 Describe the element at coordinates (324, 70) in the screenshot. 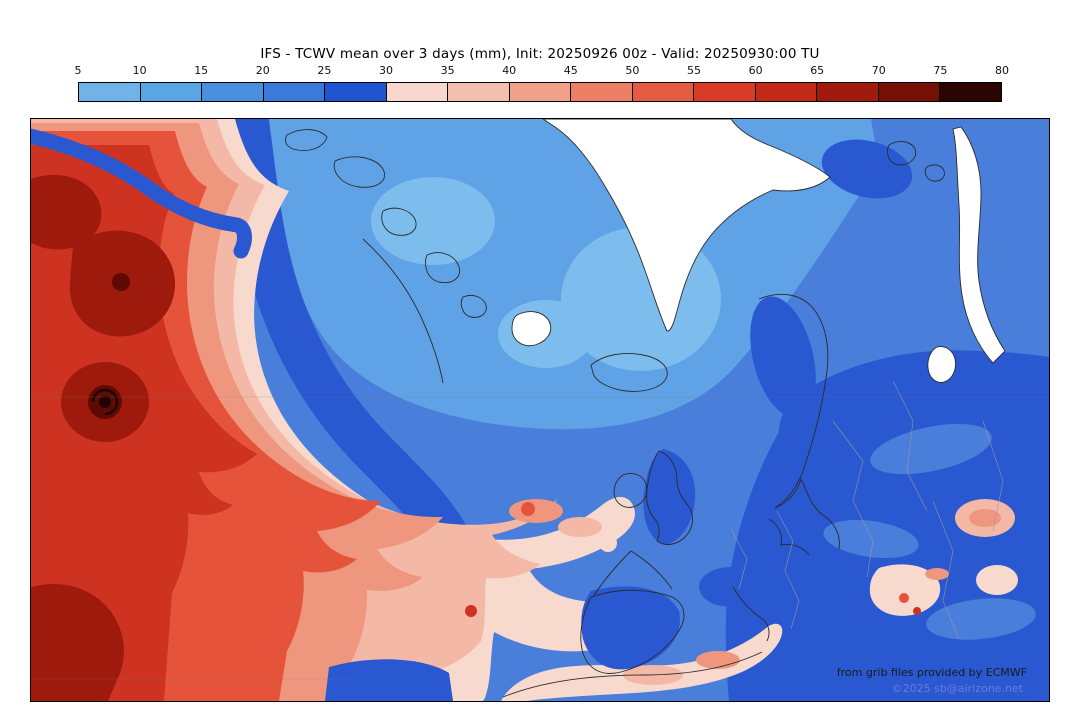

I see `colorbar-tick: 25` at that location.